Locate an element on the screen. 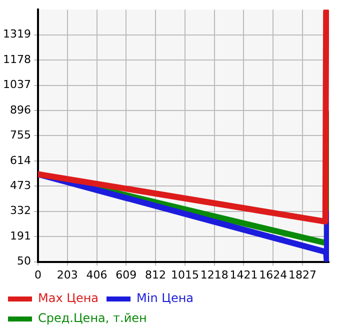 This screenshot has width=345, height=335. x-tick-label: 1218 is located at coordinates (214, 275).